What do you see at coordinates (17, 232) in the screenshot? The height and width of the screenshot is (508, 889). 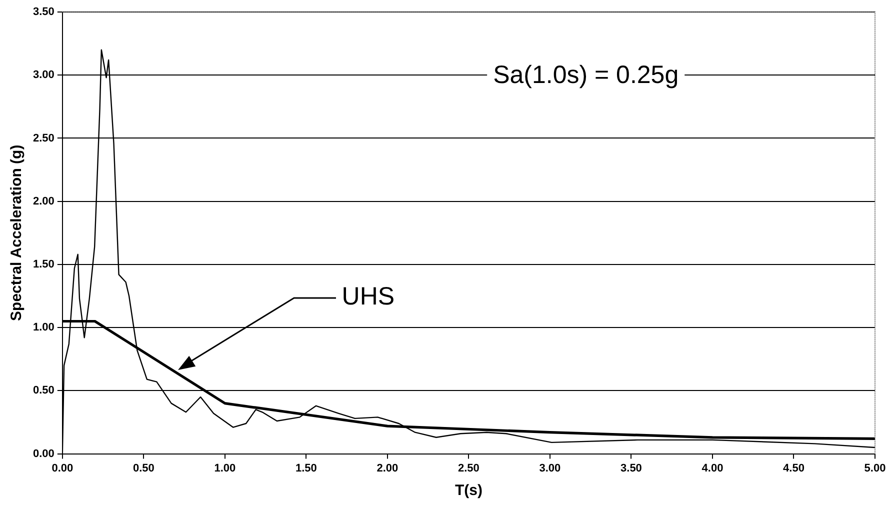 I see `y-axis-title: Spectral Acceleration (g)` at bounding box center [17, 232].